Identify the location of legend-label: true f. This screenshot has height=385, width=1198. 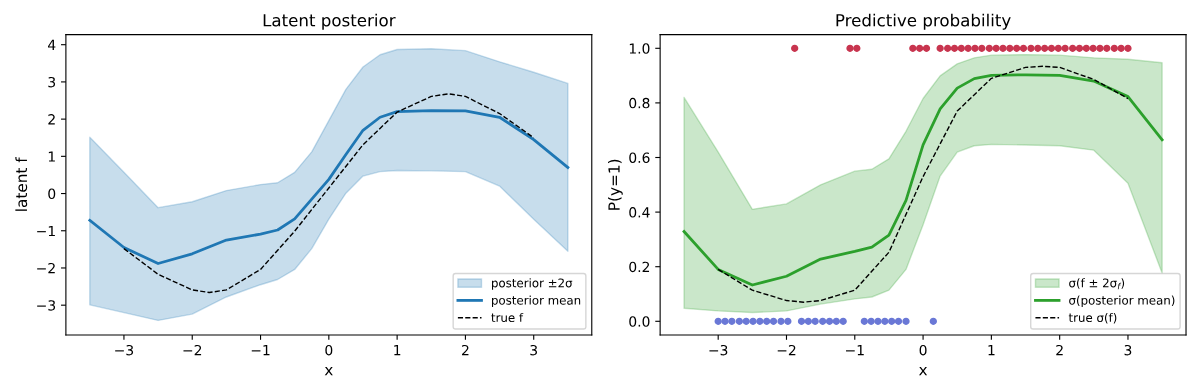
(507, 317).